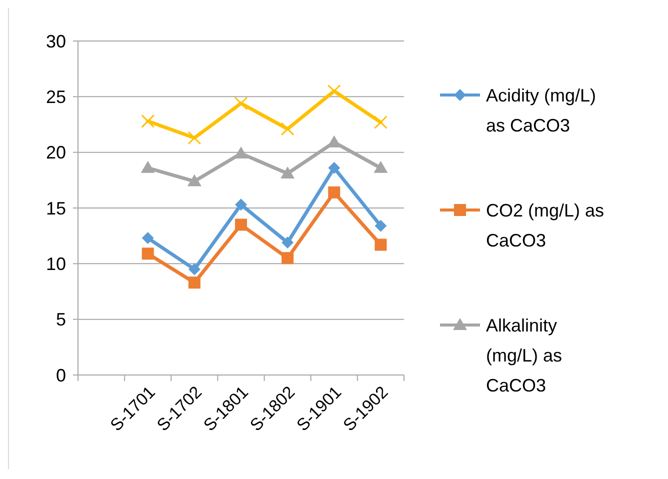 This screenshot has height=479, width=668. I want to click on y-tick-label: 30, so click(56, 41).